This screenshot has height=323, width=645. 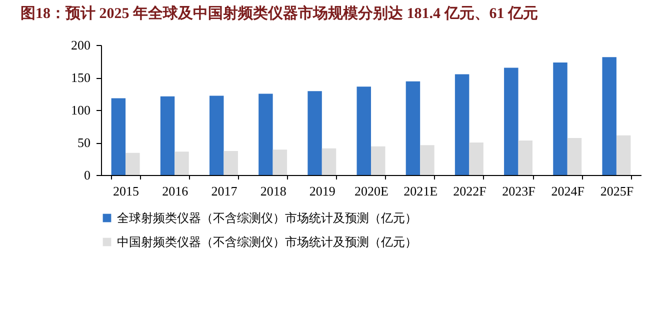 I want to click on y-tick-label: 100, so click(x=80, y=110).